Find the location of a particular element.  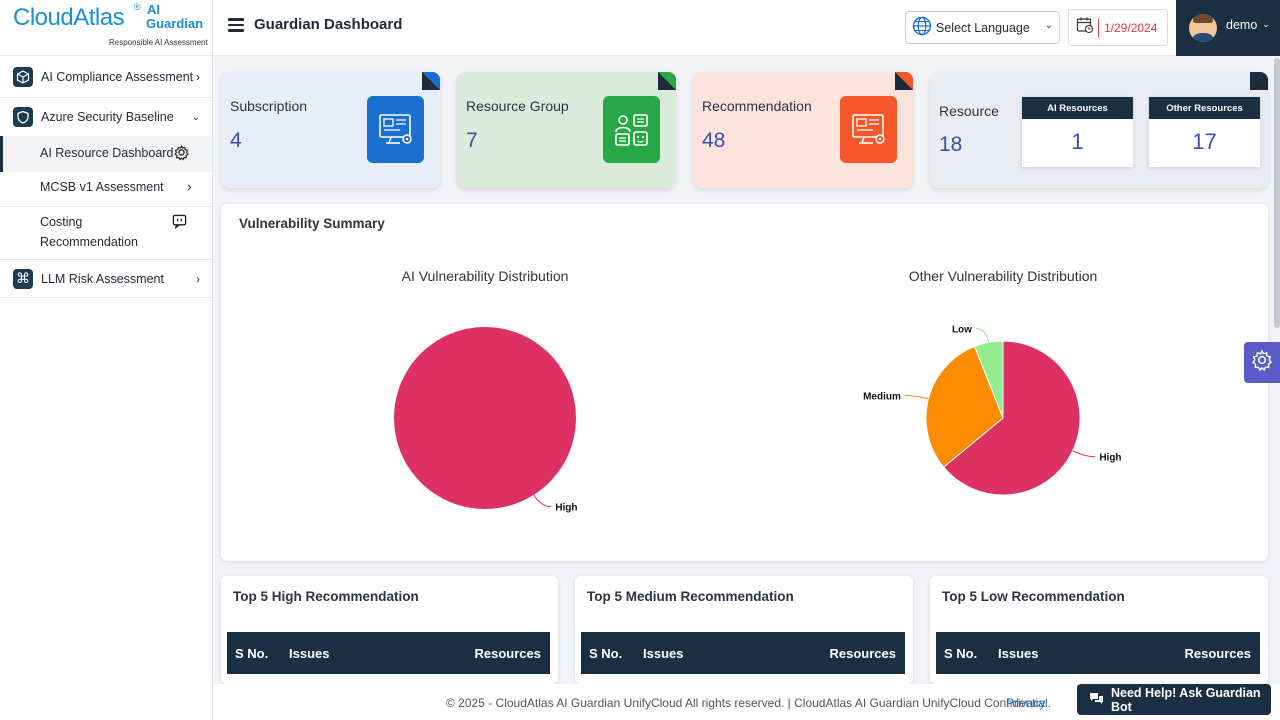

date-picker: 1/29/2024 is located at coordinates (1118, 27).